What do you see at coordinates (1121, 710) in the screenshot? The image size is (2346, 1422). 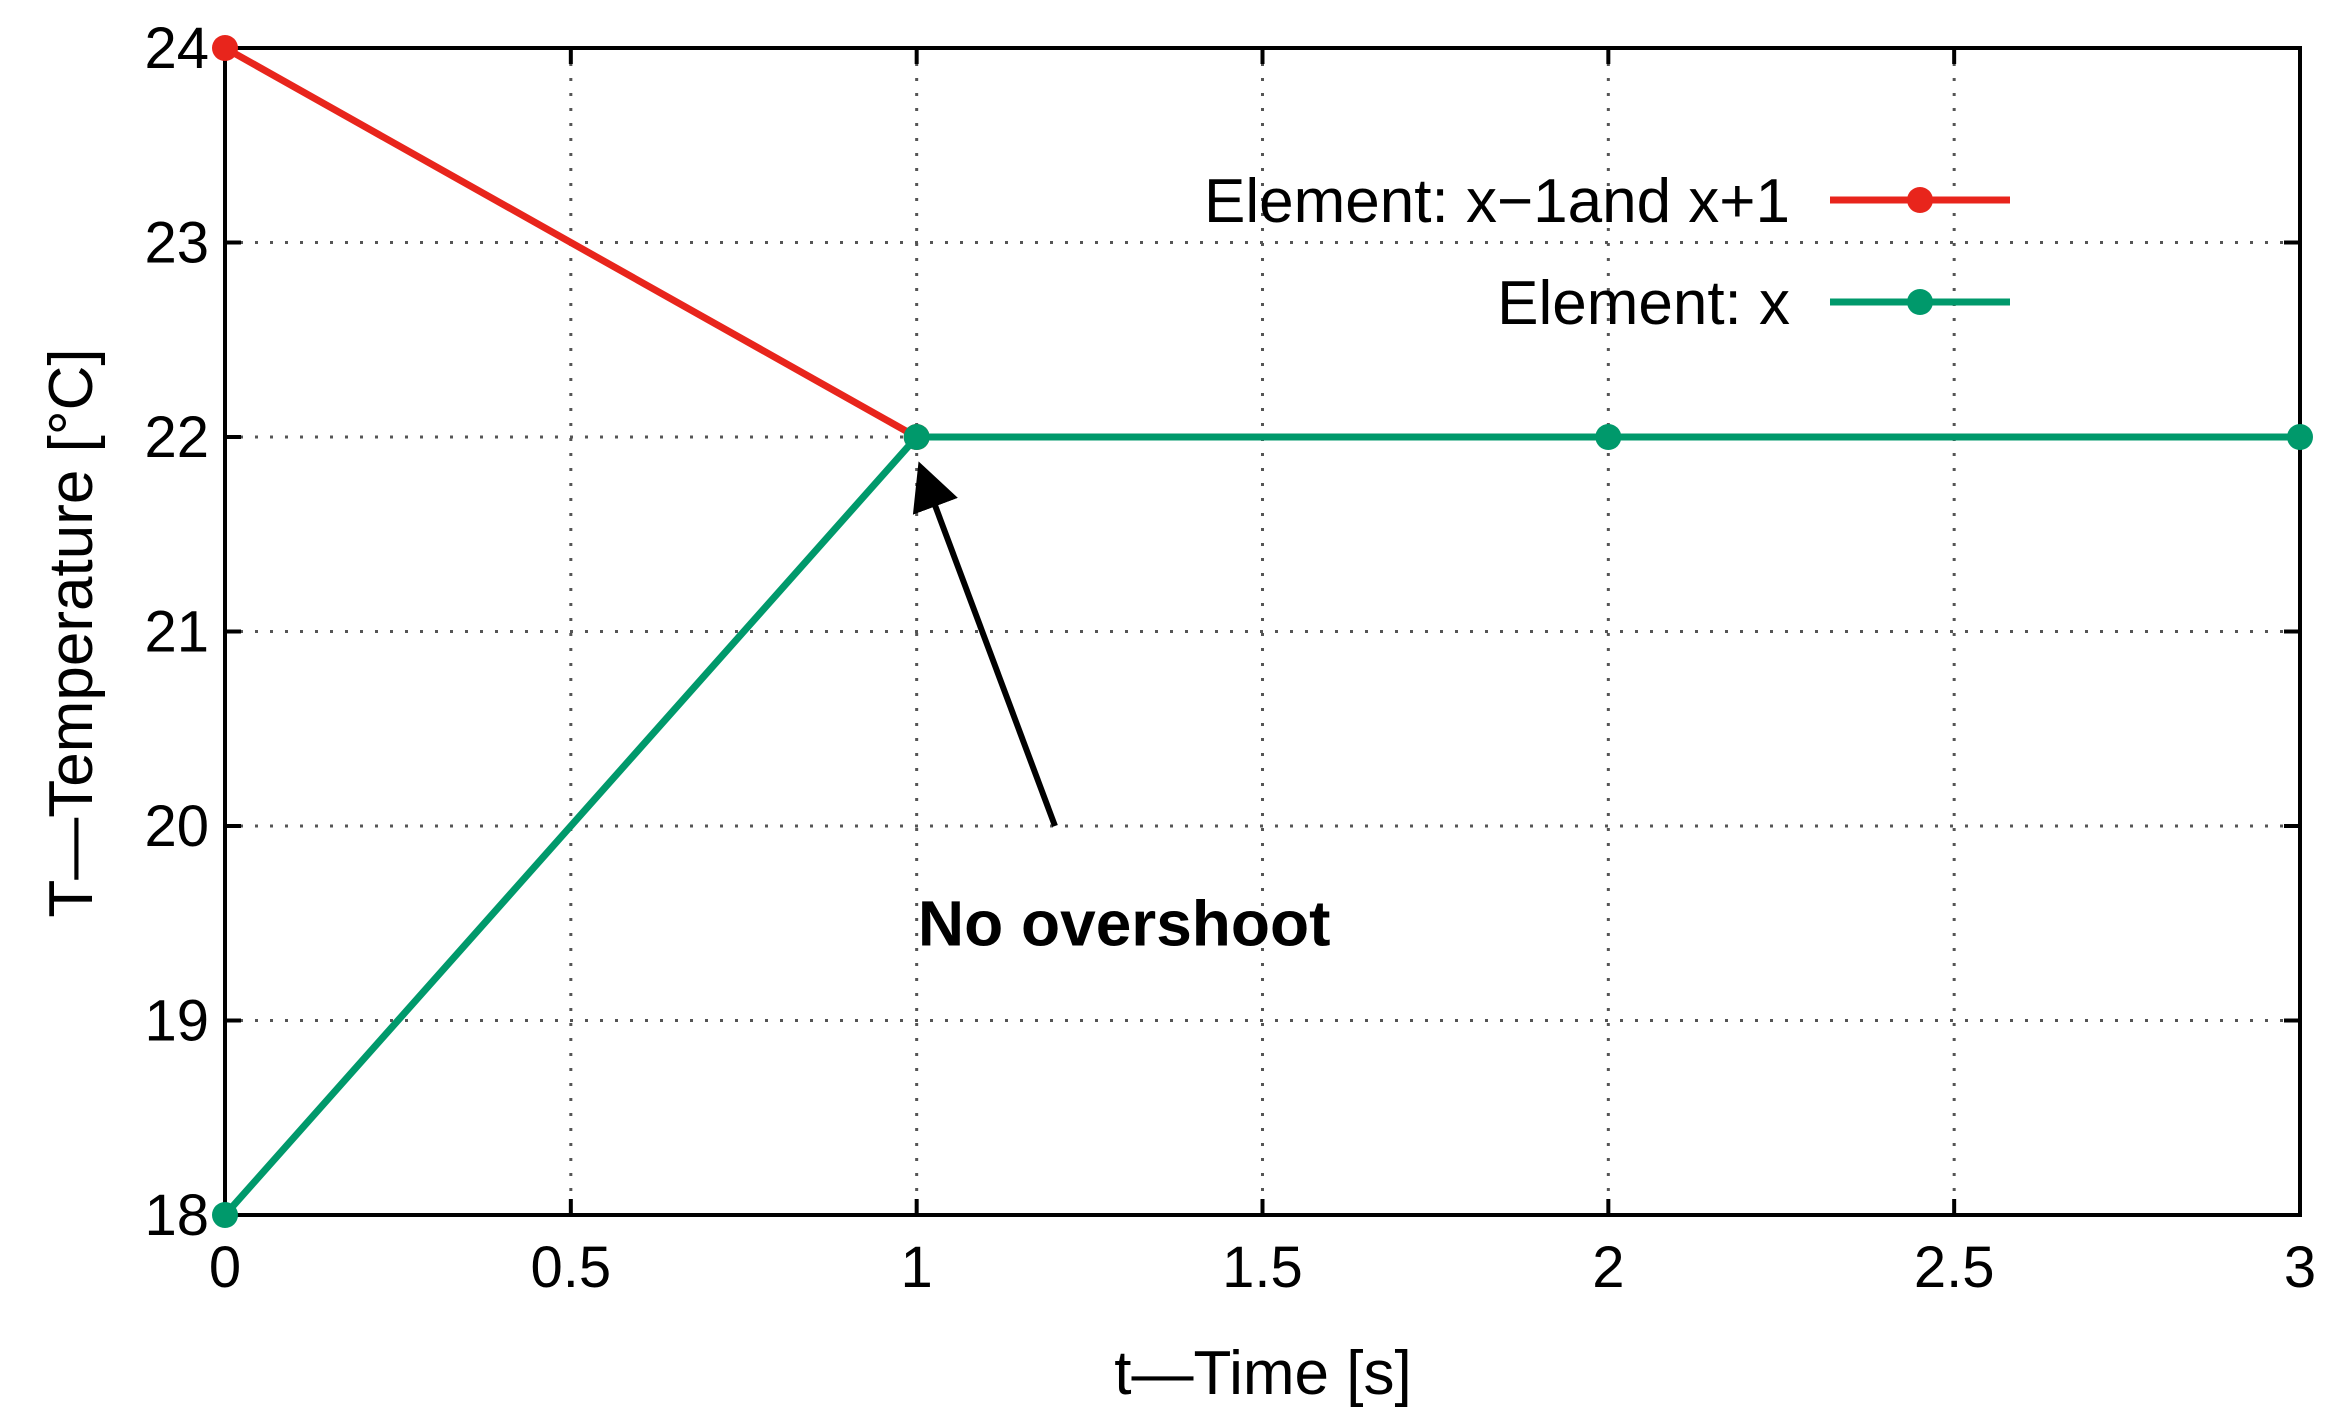 I see `annotation: No overshoot` at bounding box center [1121, 710].